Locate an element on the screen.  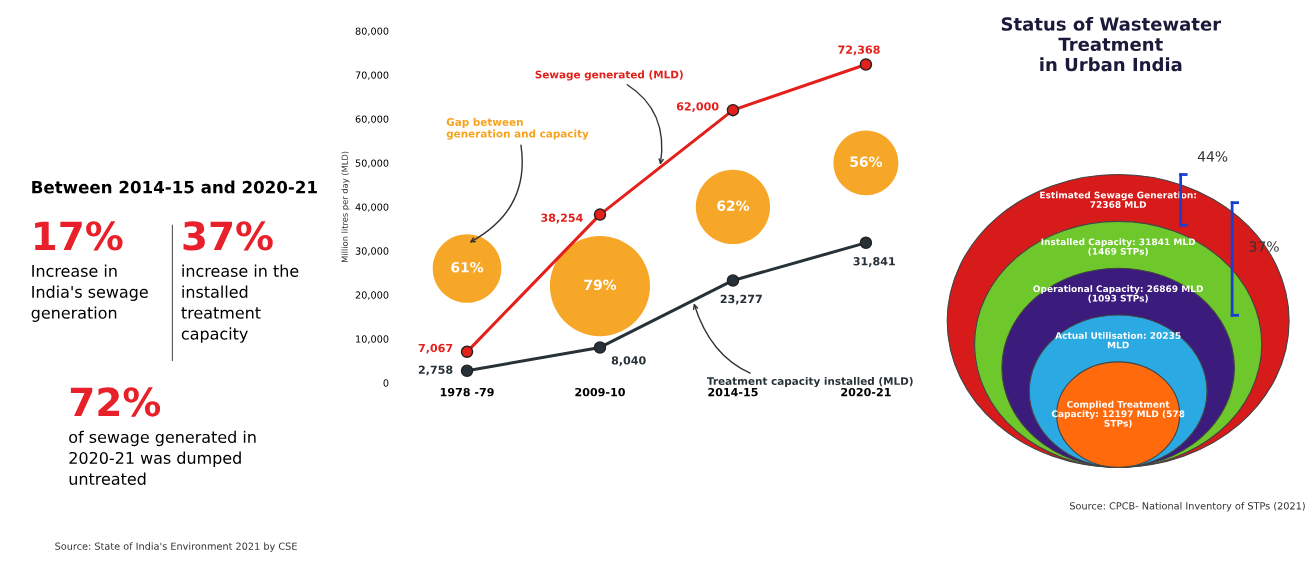
text: Increase in India's sewage generation is located at coordinates (89, 293).